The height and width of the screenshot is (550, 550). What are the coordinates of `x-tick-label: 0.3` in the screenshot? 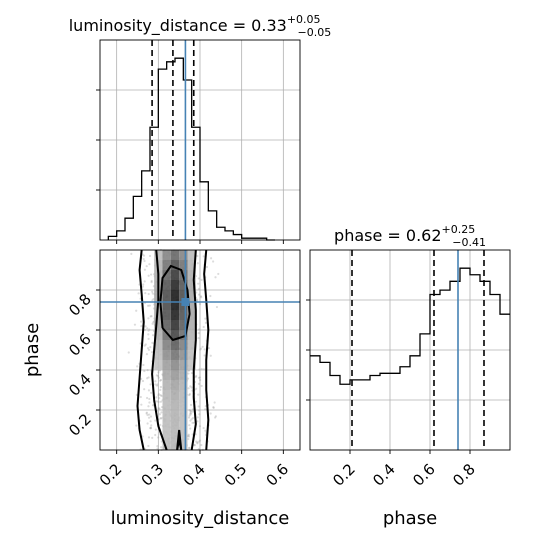 It's located at (153, 475).